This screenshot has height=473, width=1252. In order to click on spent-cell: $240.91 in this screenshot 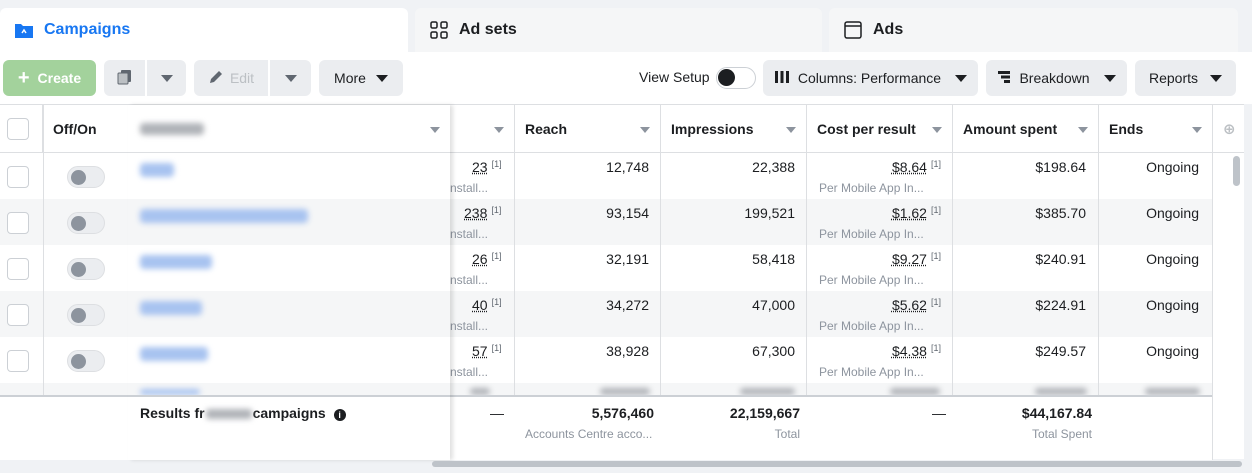, I will do `click(1060, 259)`.